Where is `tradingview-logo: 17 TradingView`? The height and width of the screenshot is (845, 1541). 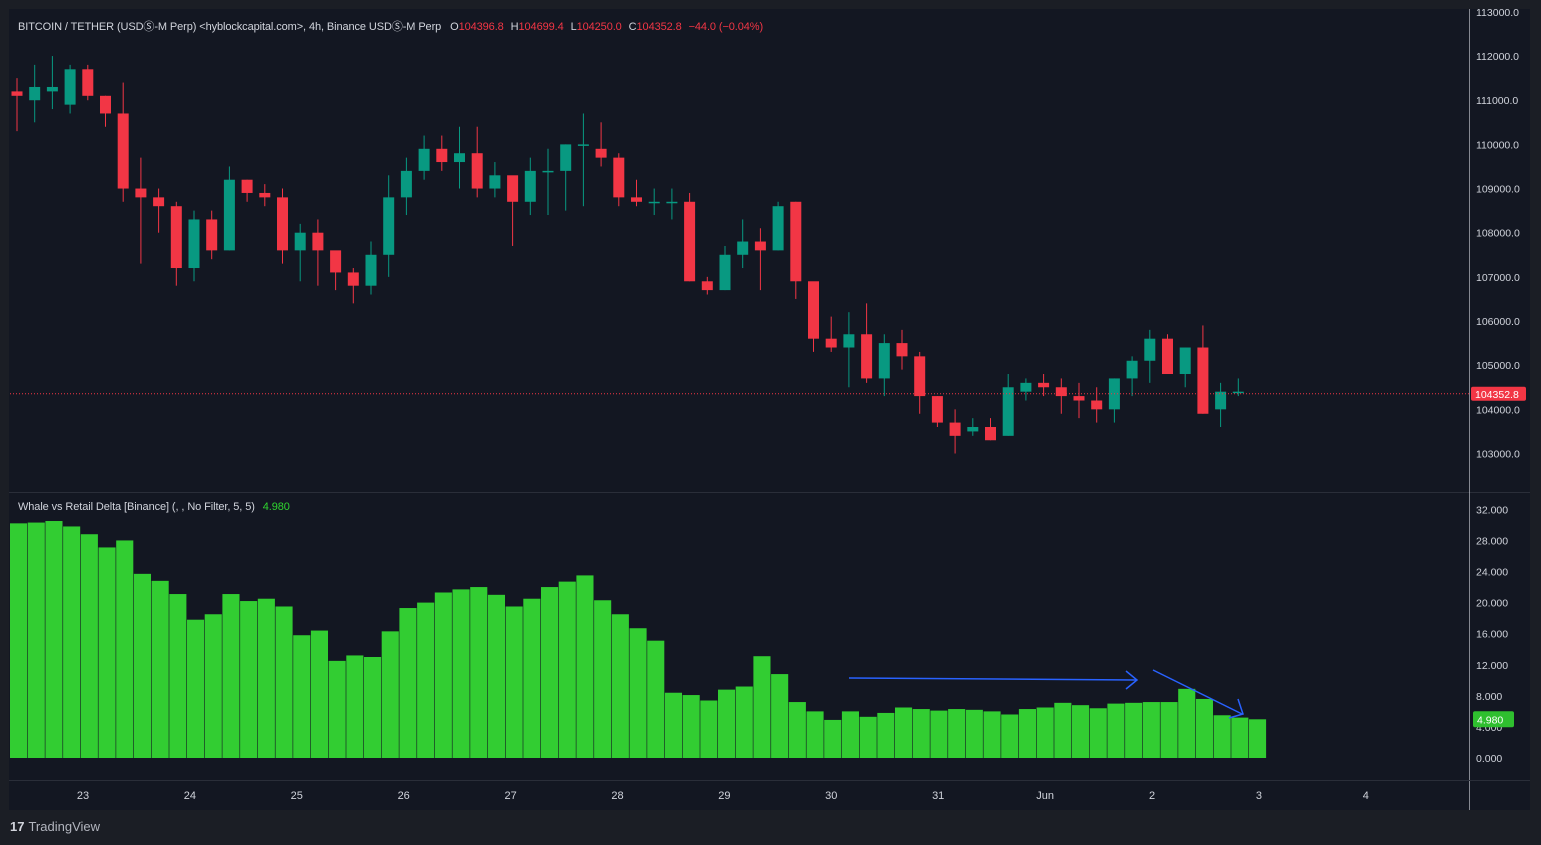 tradingview-logo: 17 TradingView is located at coordinates (55, 826).